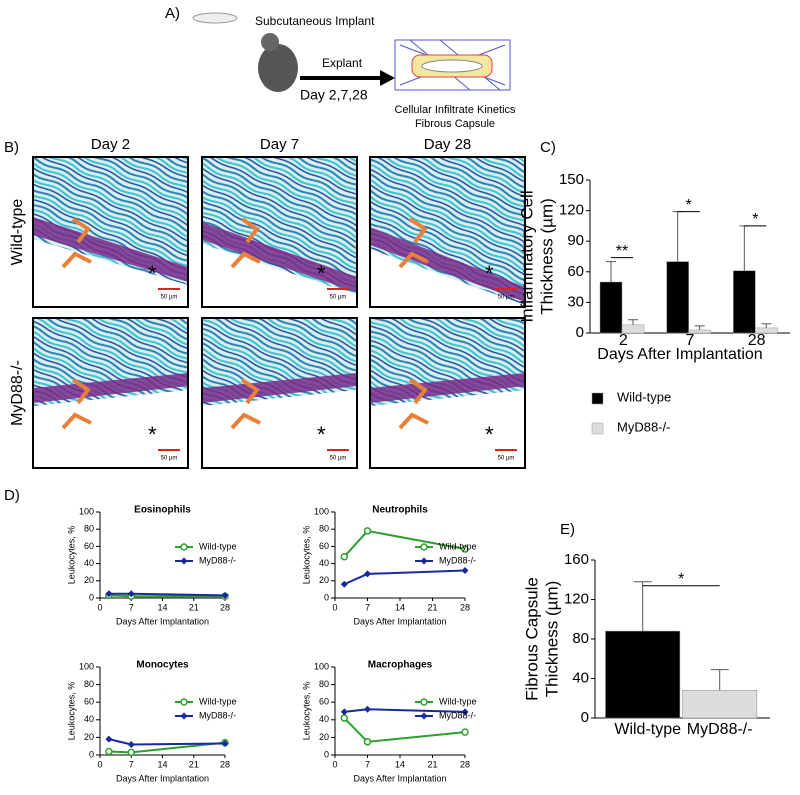  What do you see at coordinates (110, 144) in the screenshot?
I see `column-label: Day 2` at bounding box center [110, 144].